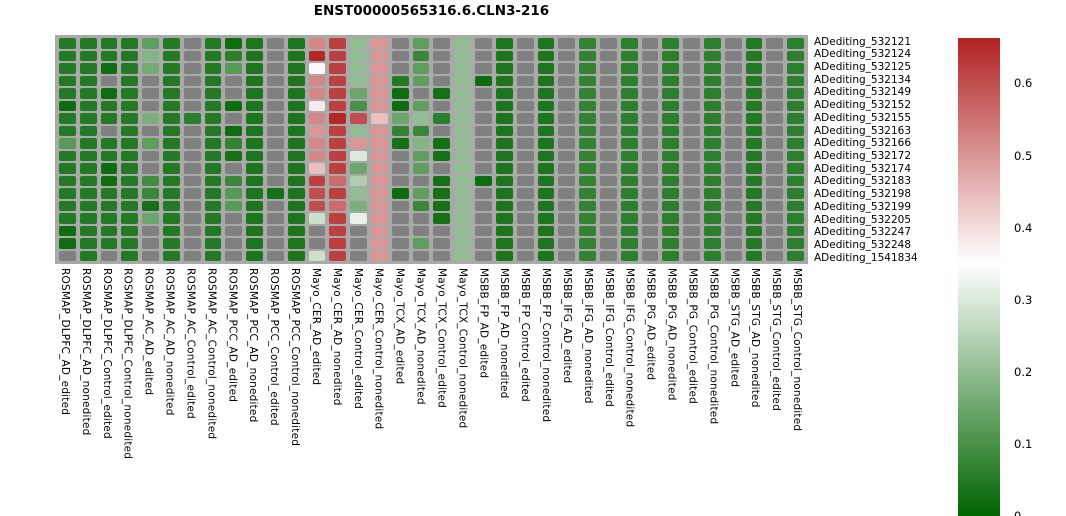 This screenshot has height=516, width=1066. What do you see at coordinates (713, 346) in the screenshot?
I see `col-label: MSBB_PG_Control_nonedited` at bounding box center [713, 346].